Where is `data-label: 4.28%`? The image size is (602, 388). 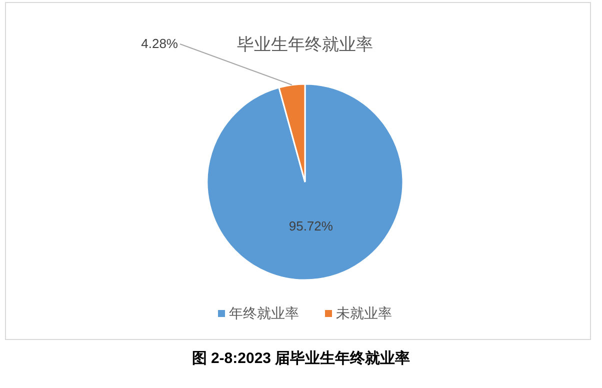 data-label: 4.28% is located at coordinates (159, 43).